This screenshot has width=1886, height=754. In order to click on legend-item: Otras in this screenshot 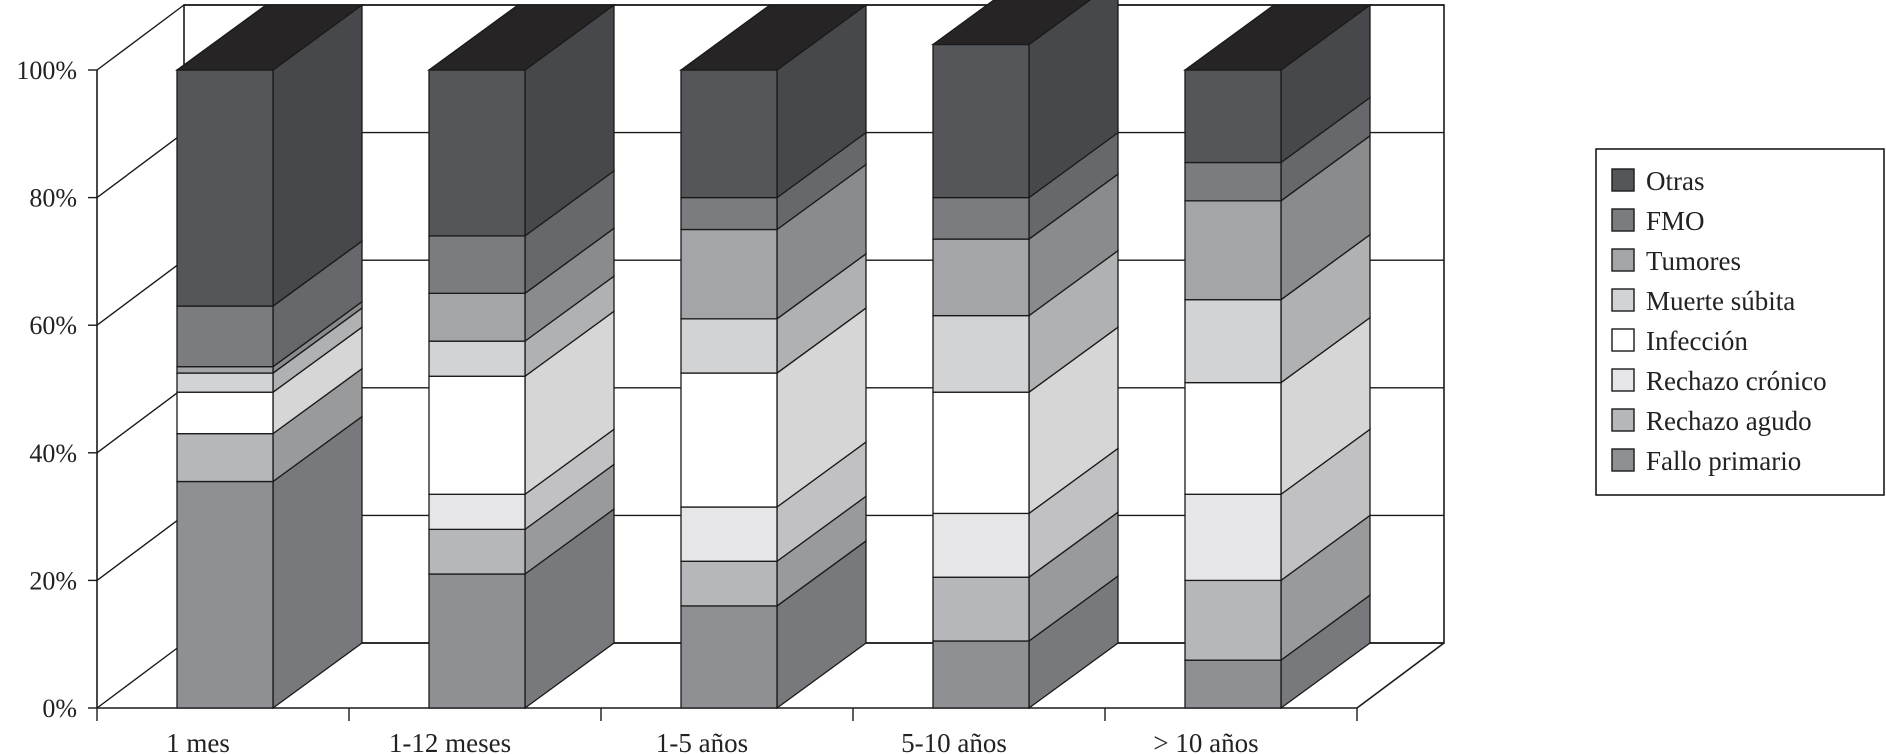, I will do `click(1657, 181)`.